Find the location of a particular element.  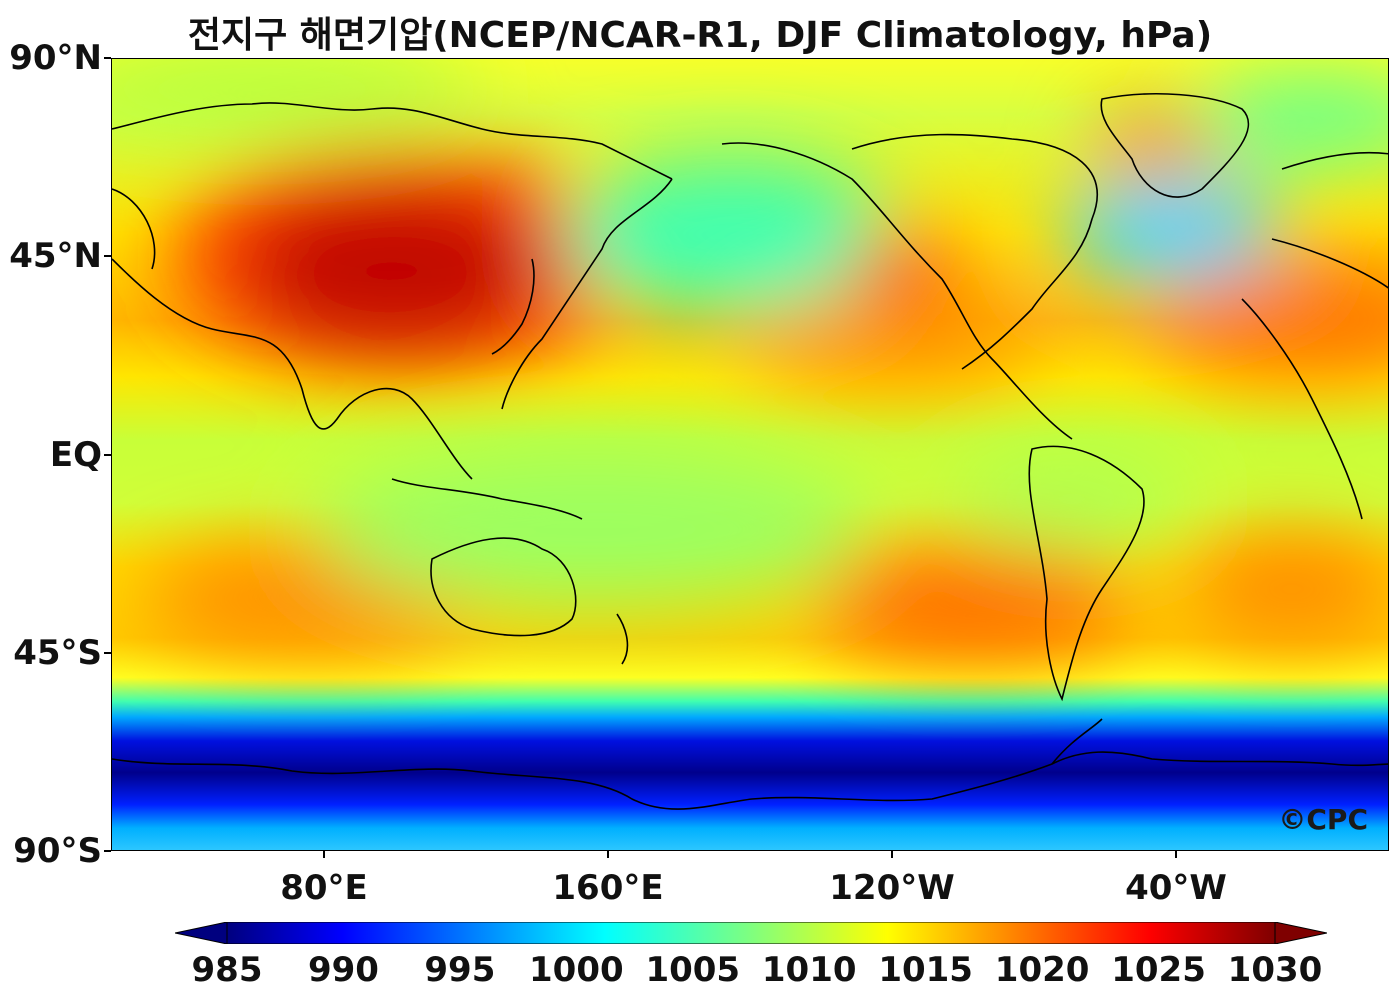

y-tick-label: EQ is located at coordinates (75, 454).